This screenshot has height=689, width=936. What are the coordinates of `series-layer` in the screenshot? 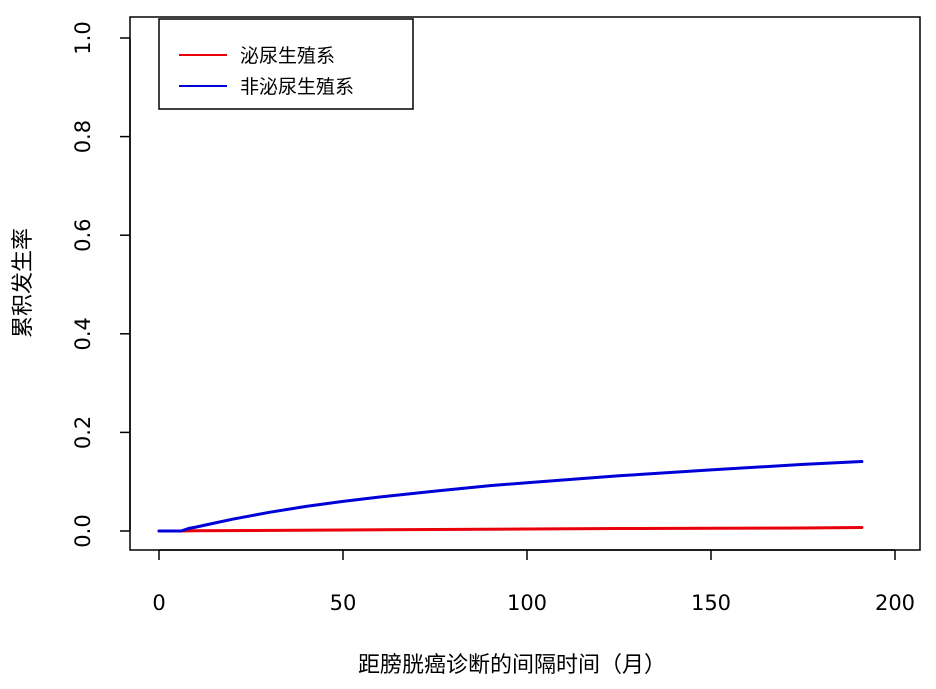 It's located at (510, 496).